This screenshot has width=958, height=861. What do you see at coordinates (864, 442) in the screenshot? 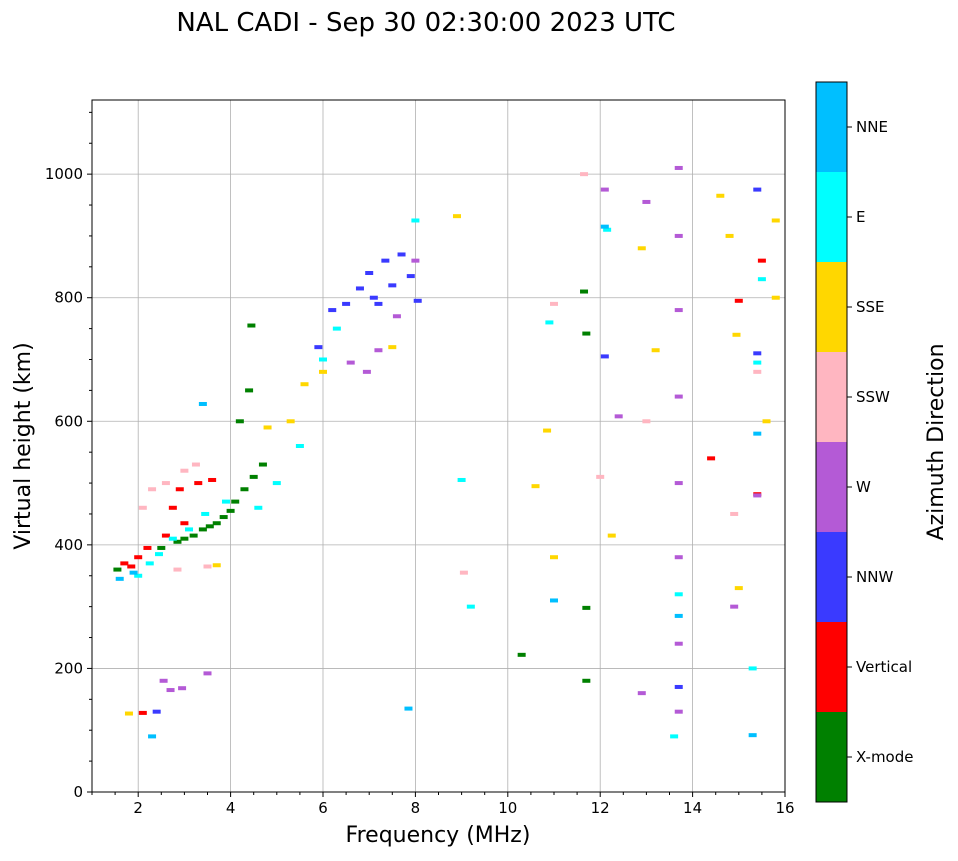
I see `colorbar: X-mode Vertical NNW W SSW SSE E NNE` at bounding box center [864, 442].